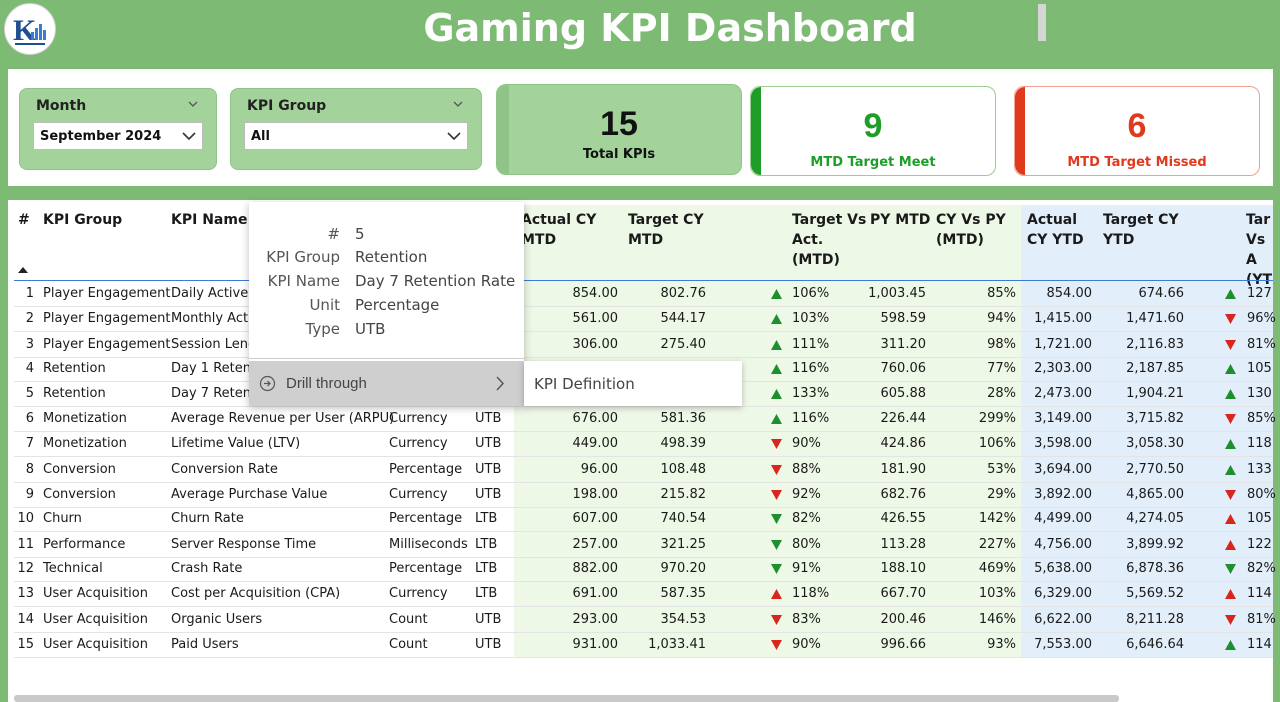 This screenshot has width=1280, height=702. What do you see at coordinates (211, 318) in the screenshot?
I see `row-kpi-name: Monthly Acti` at bounding box center [211, 318].